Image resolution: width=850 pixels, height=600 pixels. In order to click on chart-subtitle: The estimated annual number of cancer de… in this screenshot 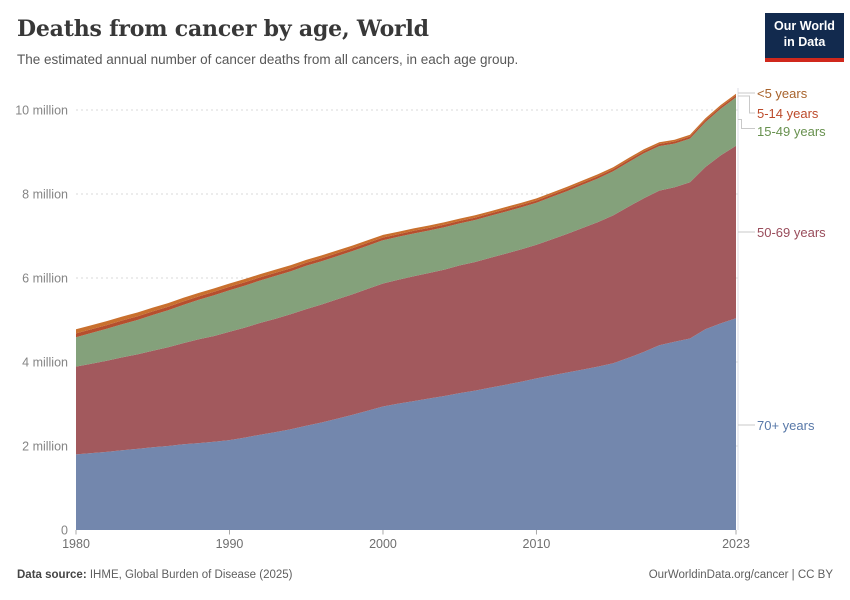, I will do `click(268, 59)`.